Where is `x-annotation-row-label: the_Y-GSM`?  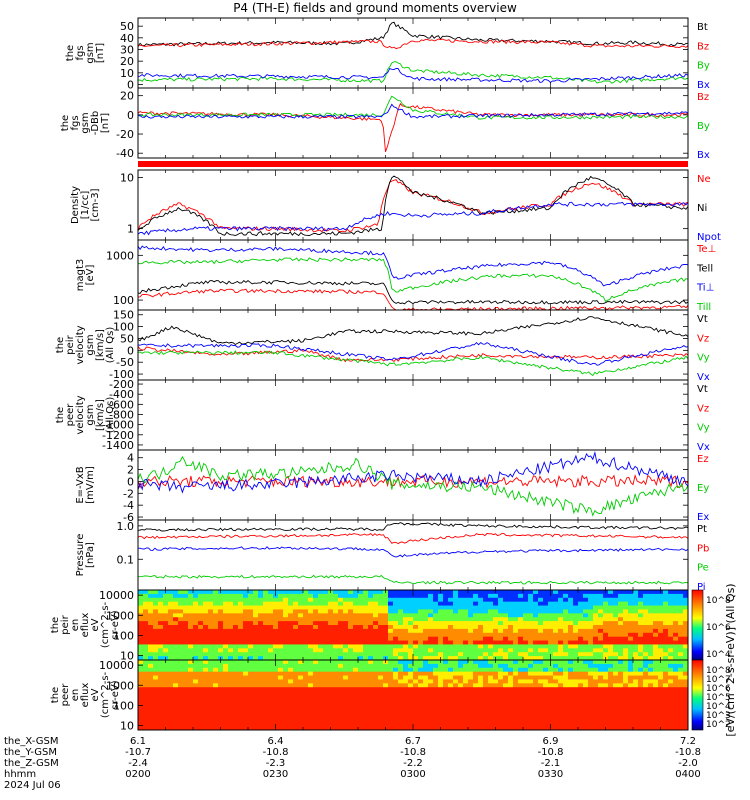 x-annotation-row-label: the_Y-GSM is located at coordinates (30, 752).